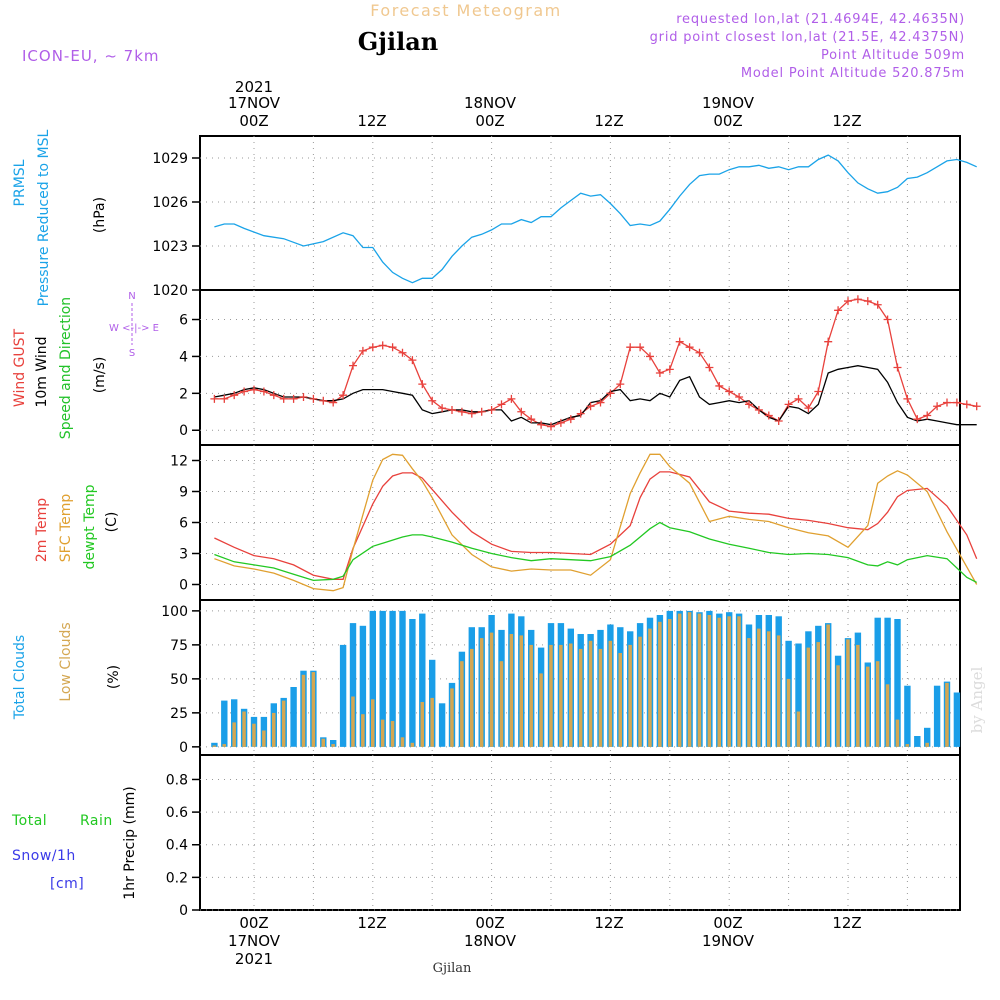 The height and width of the screenshot is (1000, 1000). Describe the element at coordinates (130, 842) in the screenshot. I see `precip-unit: 1hr Precip (mm)` at that location.